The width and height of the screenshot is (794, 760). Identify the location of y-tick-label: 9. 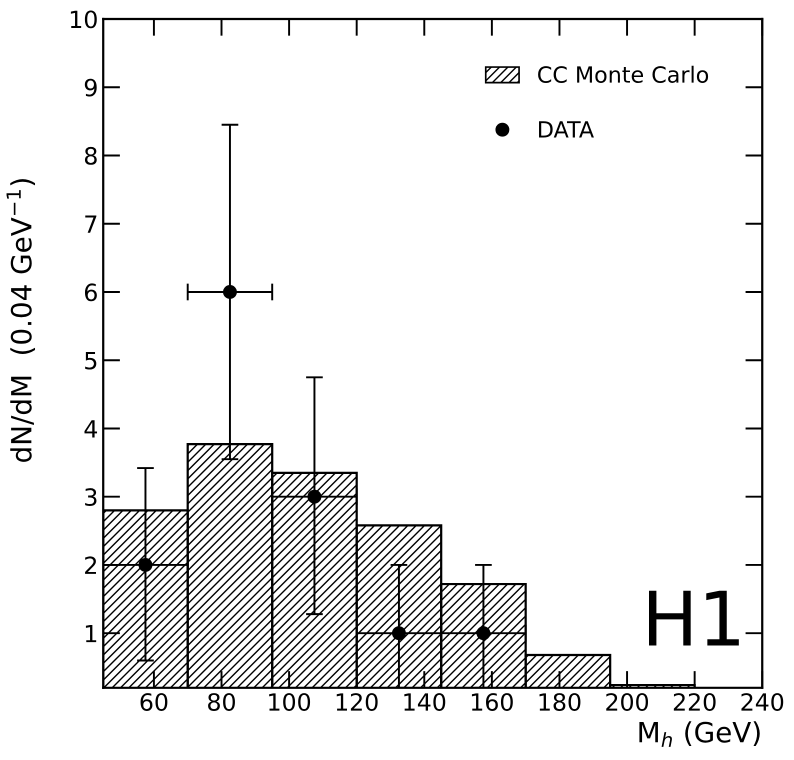
(90, 87).